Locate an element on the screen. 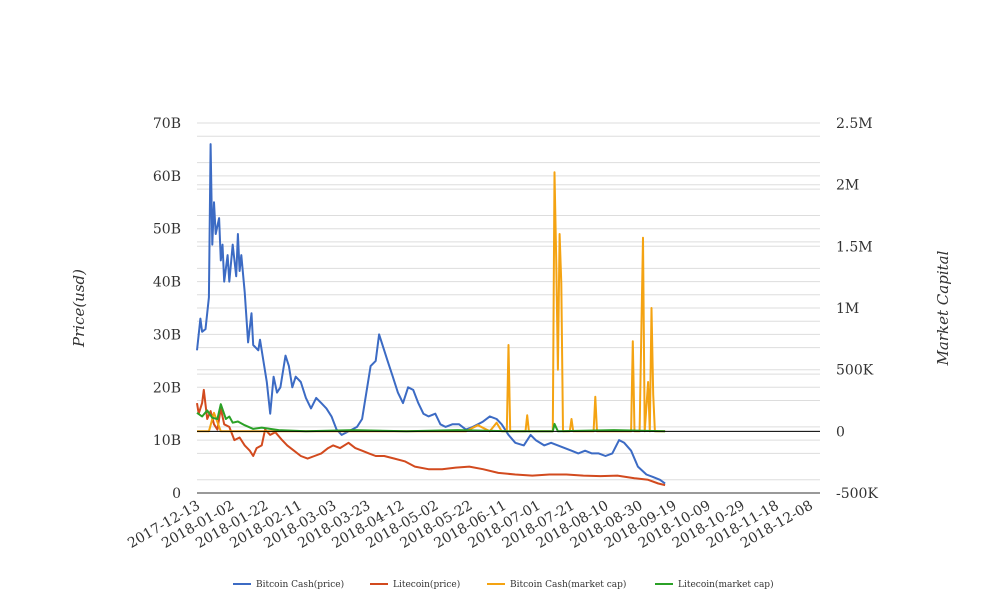  legend-label: Bitcoin Cash(market cap) is located at coordinates (568, 584).